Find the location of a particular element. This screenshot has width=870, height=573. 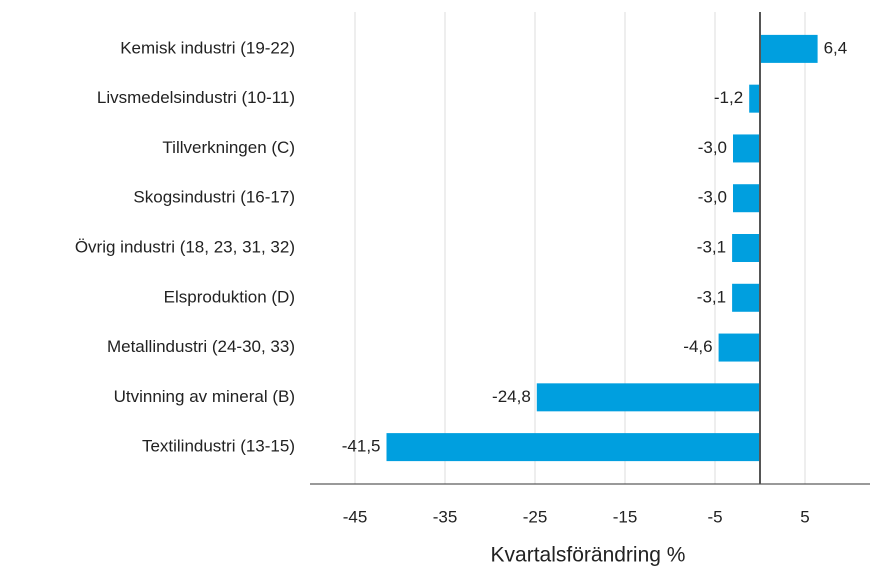

y-tick-label: Övrig industri (18, 23, 31, 32) is located at coordinates (185, 246).